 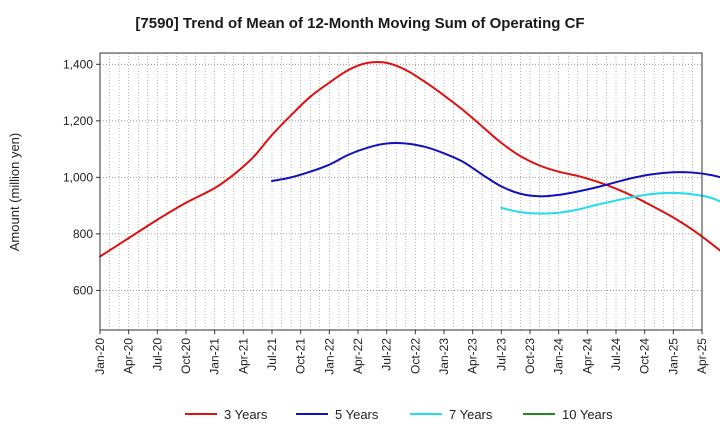 I want to click on x-tick-label: Oct-21, so click(x=301, y=356).